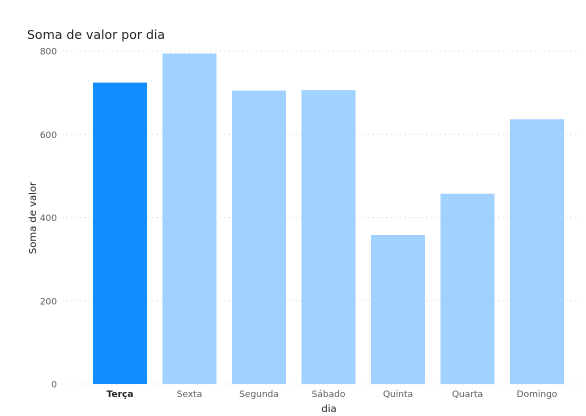 The image size is (586, 416). I want to click on y-tick-label-0: 0, so click(54, 386).